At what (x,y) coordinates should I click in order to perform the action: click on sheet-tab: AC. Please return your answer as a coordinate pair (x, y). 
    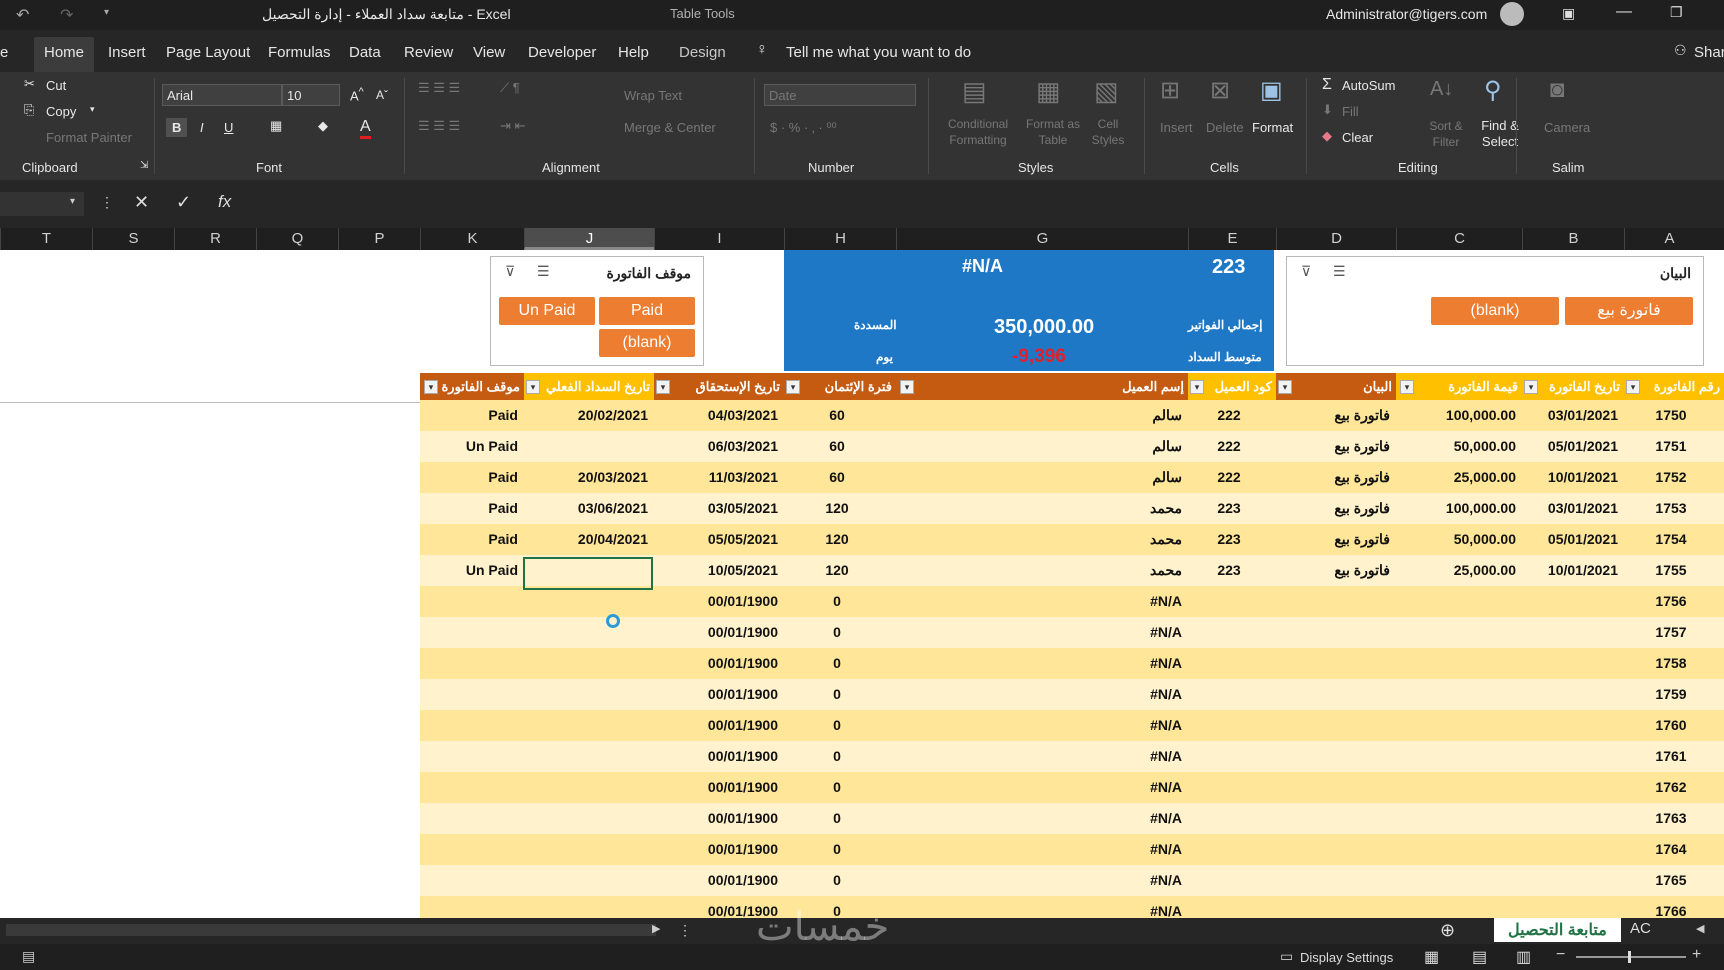
    Looking at the image, I should click on (1640, 928).